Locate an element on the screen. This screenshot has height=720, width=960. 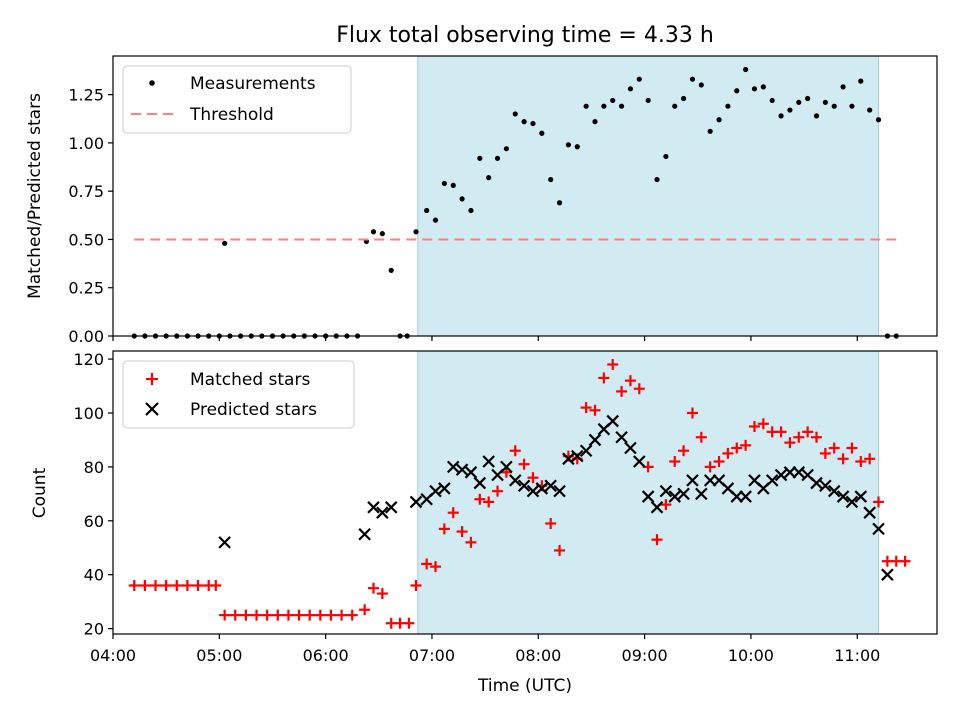
x-axis-label: Time (UTC) is located at coordinates (524, 686).